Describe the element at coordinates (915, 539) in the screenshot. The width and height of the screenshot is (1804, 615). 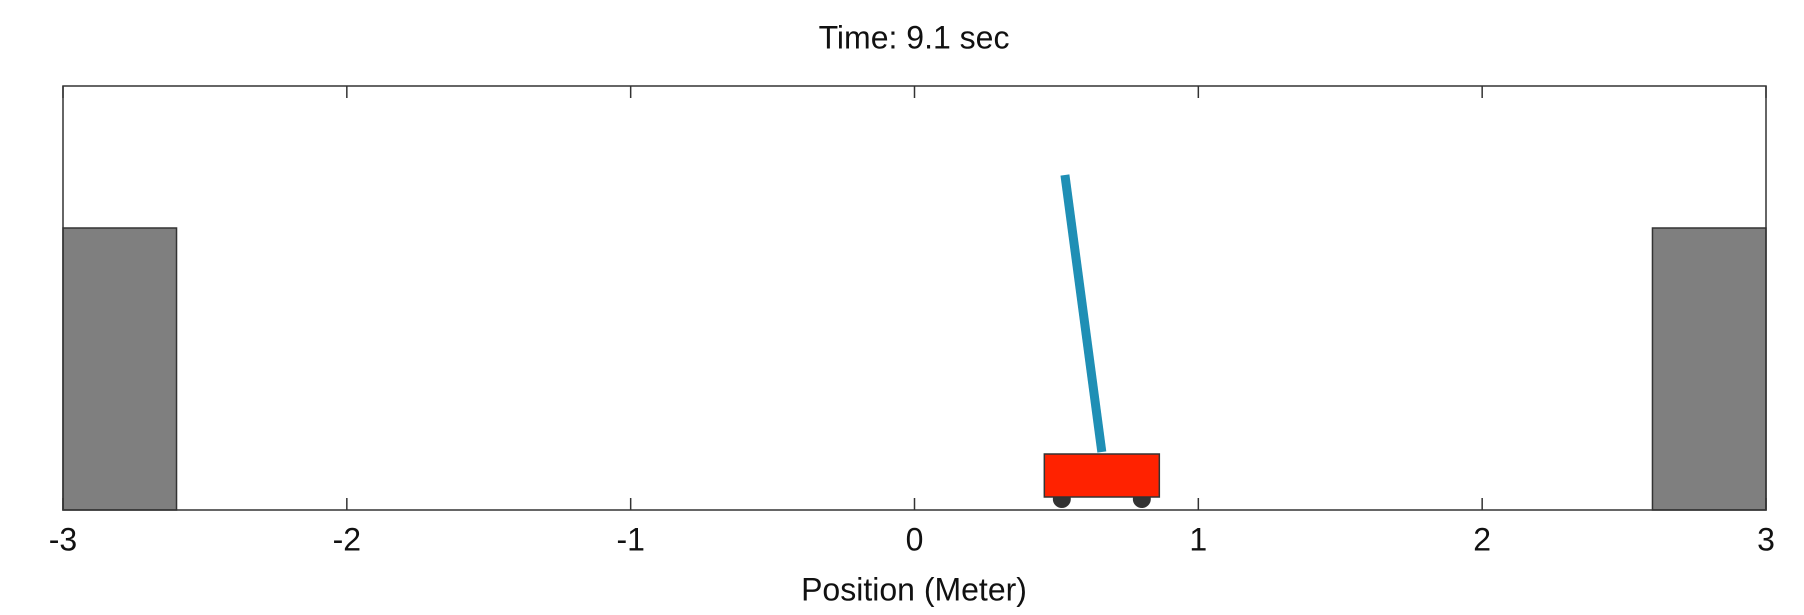
I see `x-tick-label: 0` at that location.